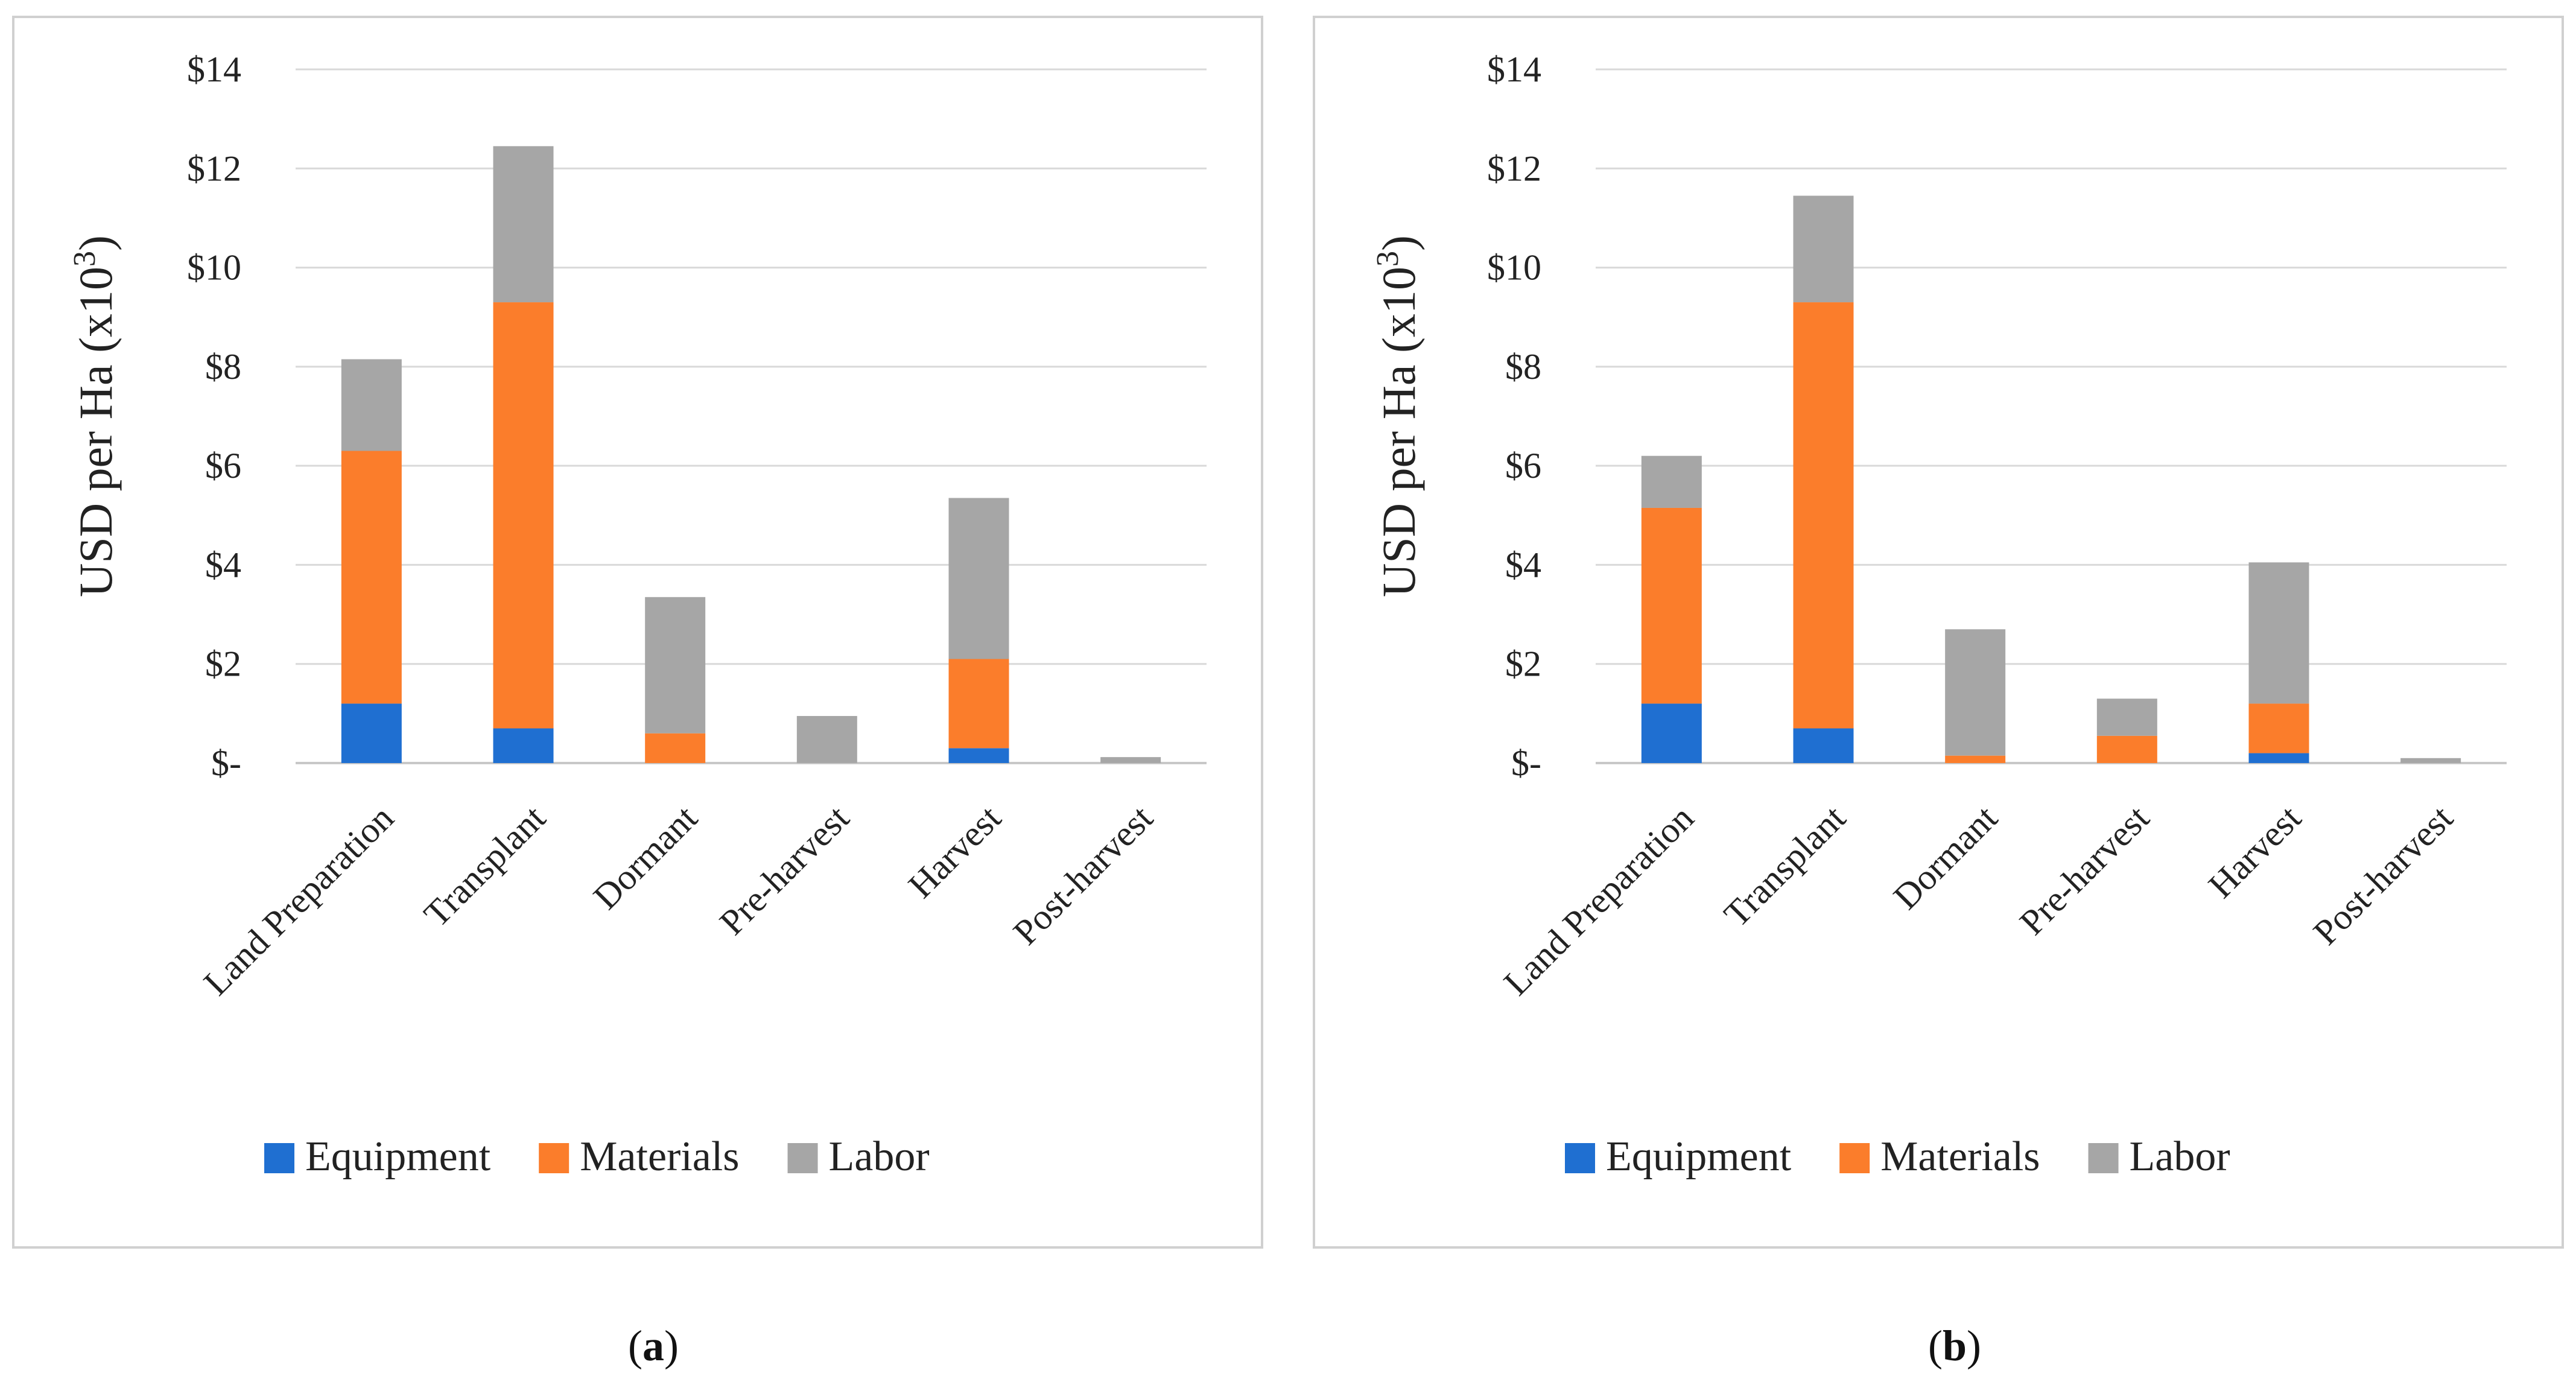 The image size is (2576, 1391). I want to click on panel-caption: (b), so click(1954, 1346).